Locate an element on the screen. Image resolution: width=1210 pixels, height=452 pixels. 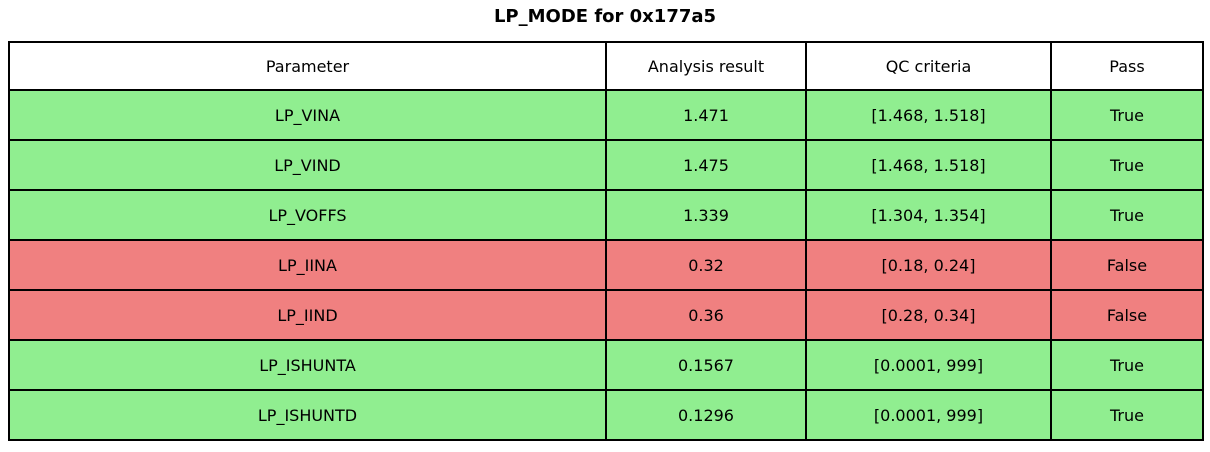
criteria-cell: [0.18, 0.24] is located at coordinates (928, 265).